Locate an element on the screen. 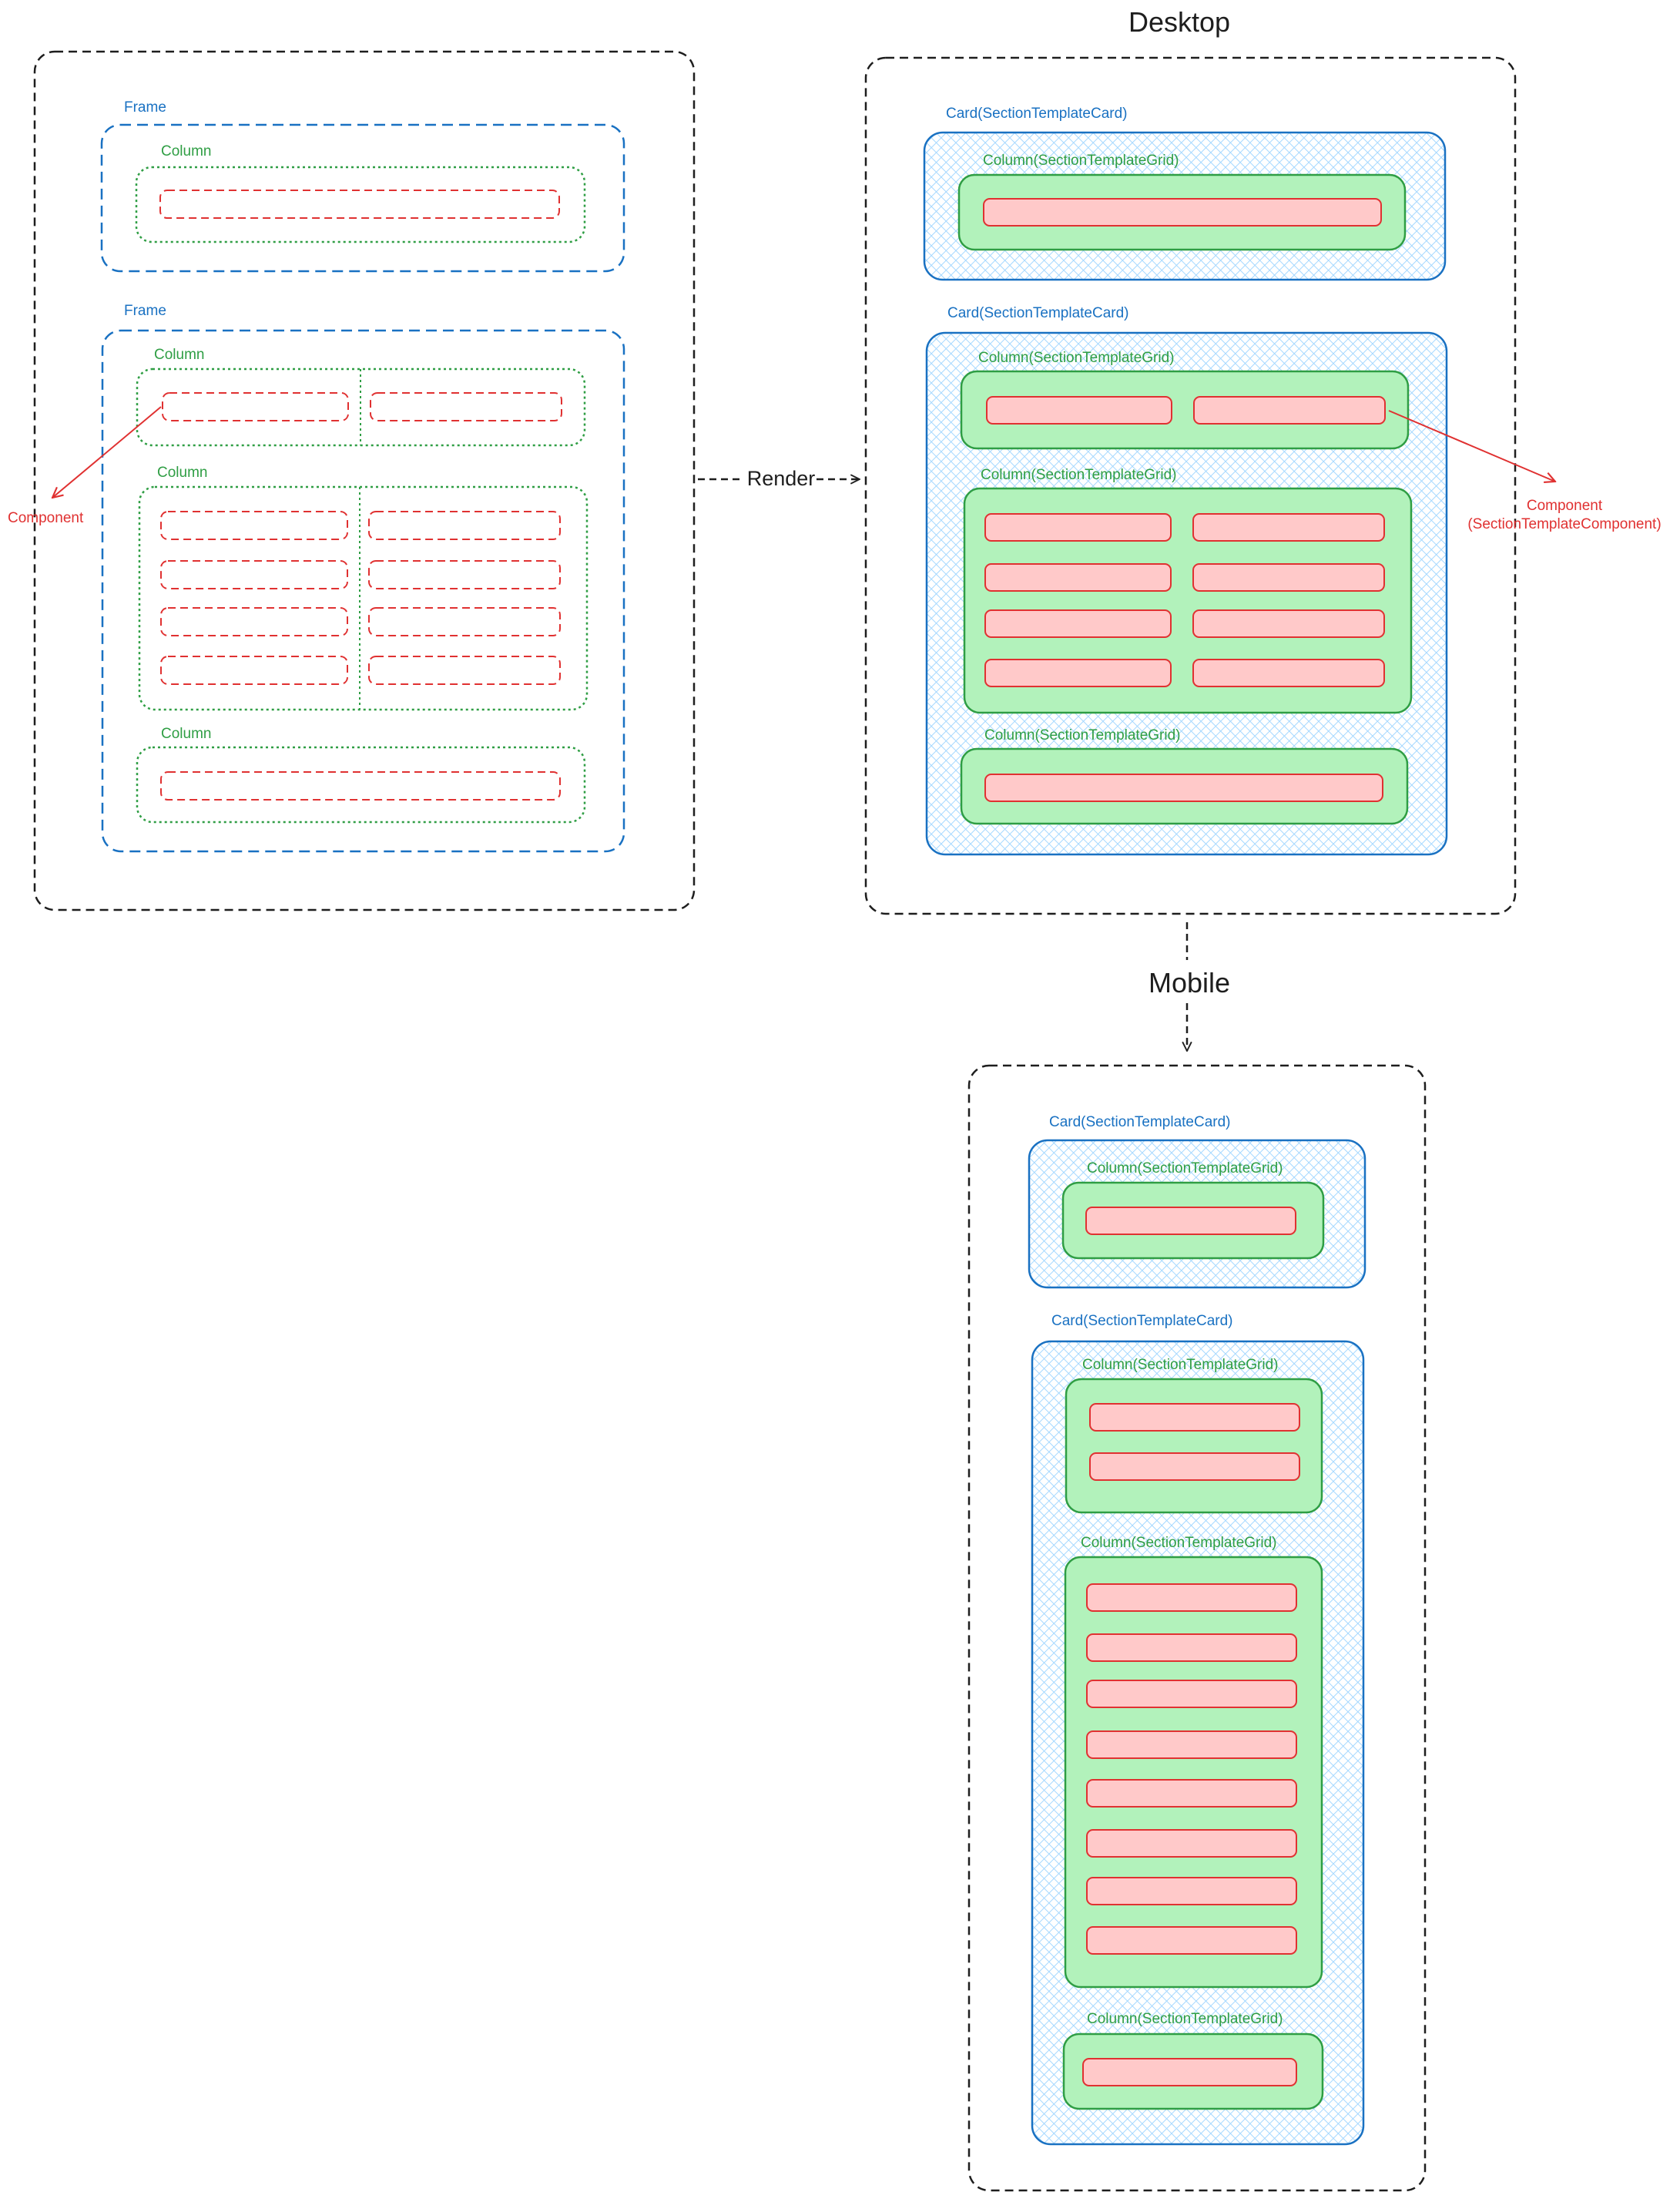 This screenshot has width=1680, height=2202. source-frame-2-column-b-label: Column is located at coordinates (182, 473).